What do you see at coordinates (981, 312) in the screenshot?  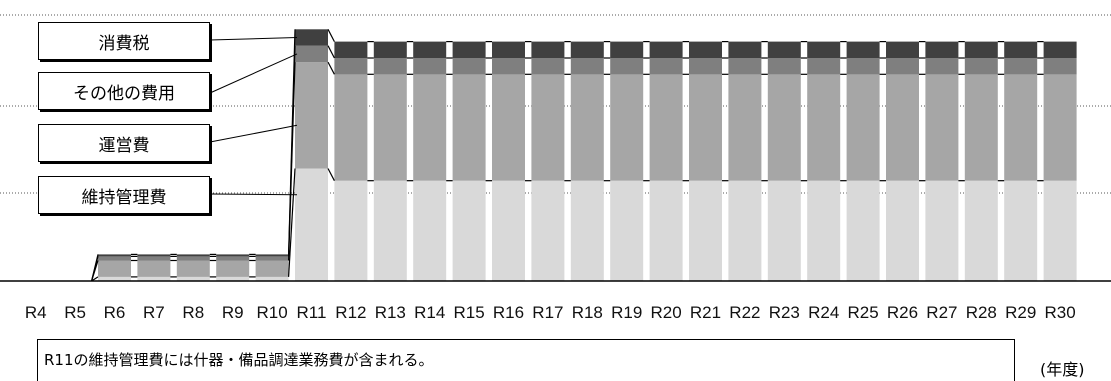 I see `x-tick-label: R28` at bounding box center [981, 312].